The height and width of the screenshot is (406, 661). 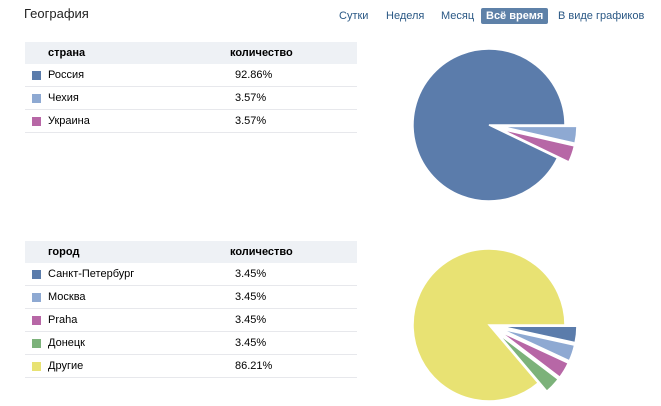 I want to click on period-day: Сутки, so click(x=354, y=16).